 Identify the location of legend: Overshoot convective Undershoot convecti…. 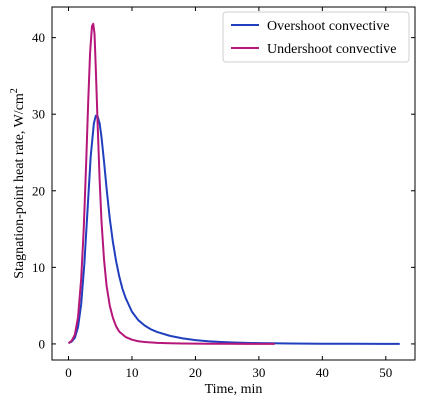
(316, 37).